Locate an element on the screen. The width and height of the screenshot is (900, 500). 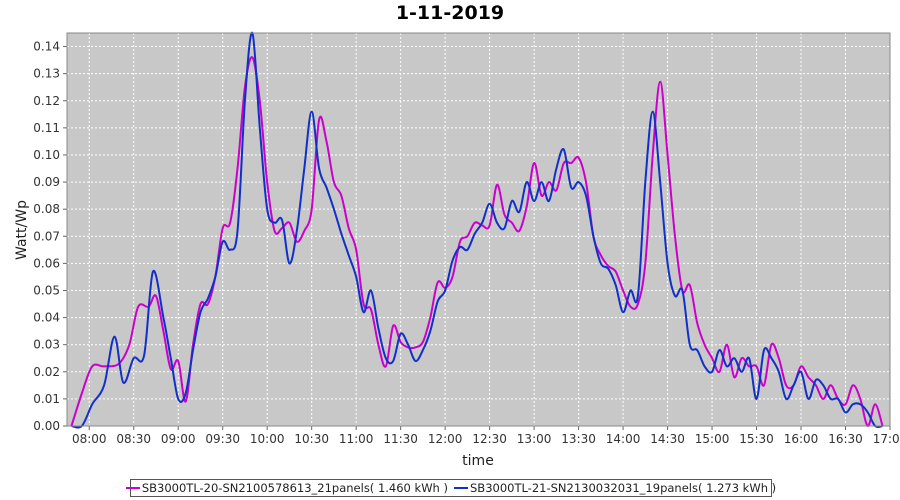
chart-title: 1-11-2019 is located at coordinates (450, 13).